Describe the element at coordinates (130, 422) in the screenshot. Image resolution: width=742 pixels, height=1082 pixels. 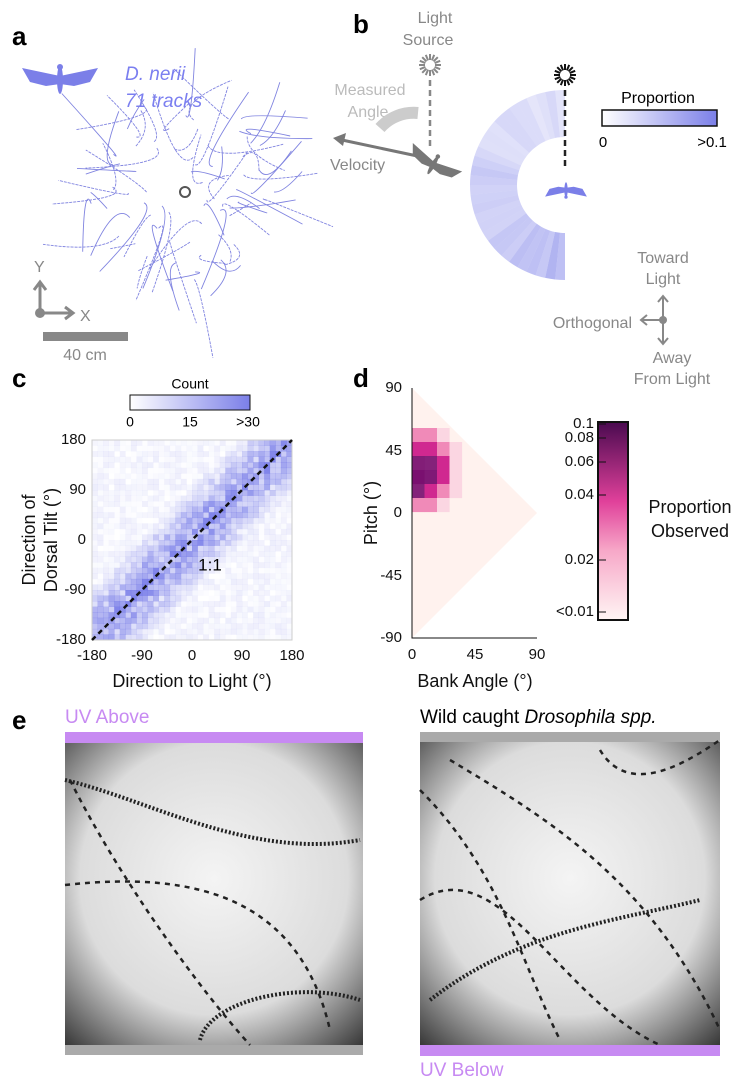
I see `colorbar-tick: 0` at that location.